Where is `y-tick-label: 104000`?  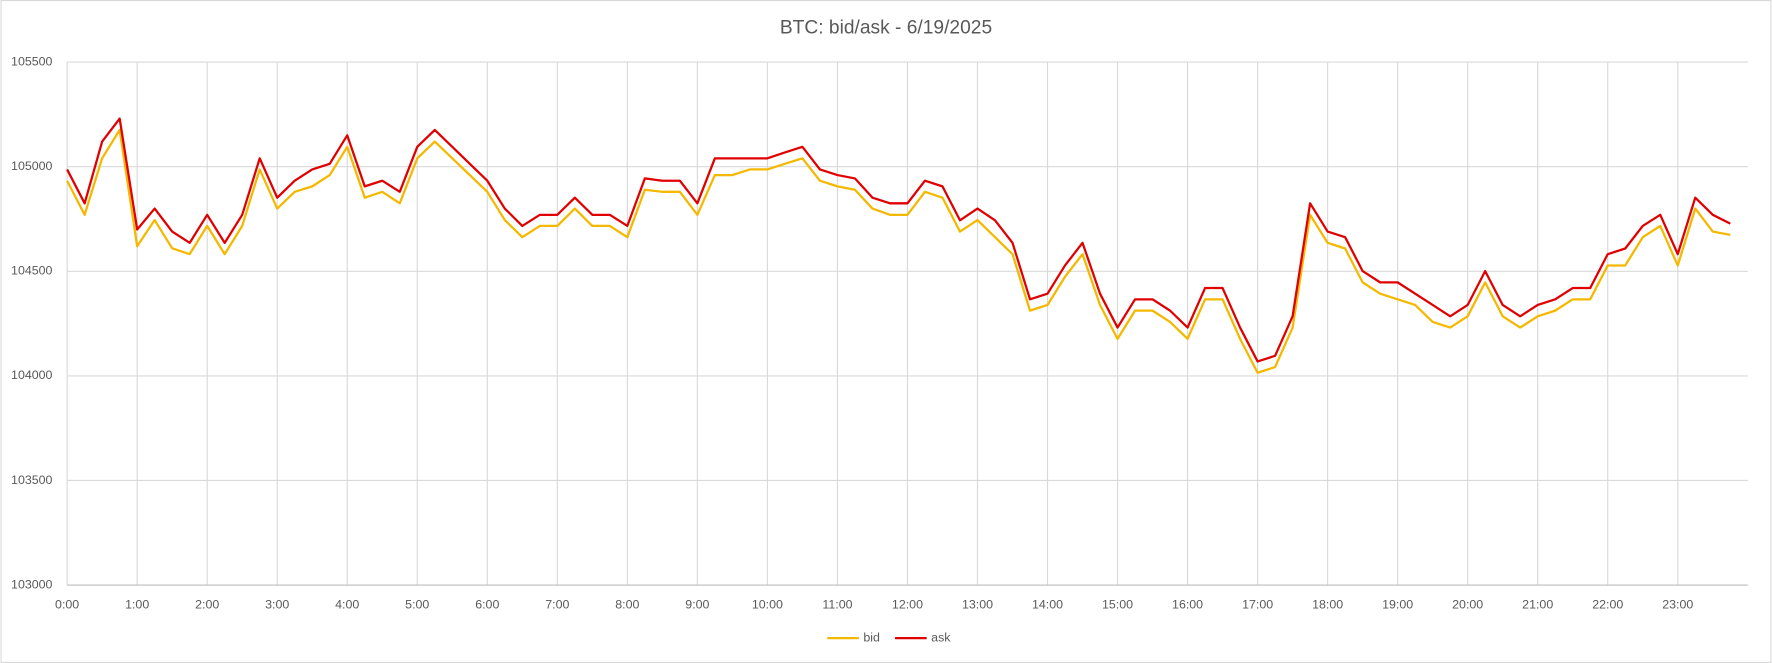 y-tick-label: 104000 is located at coordinates (31, 375).